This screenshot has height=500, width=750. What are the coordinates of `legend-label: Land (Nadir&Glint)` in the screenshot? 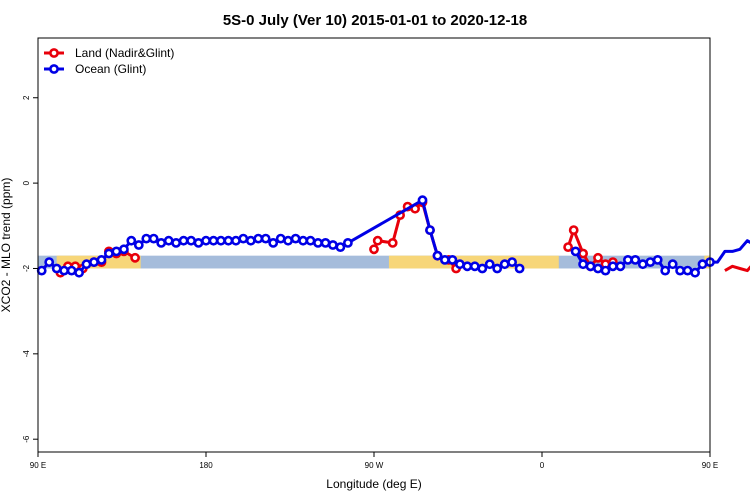 It's located at (124, 53).